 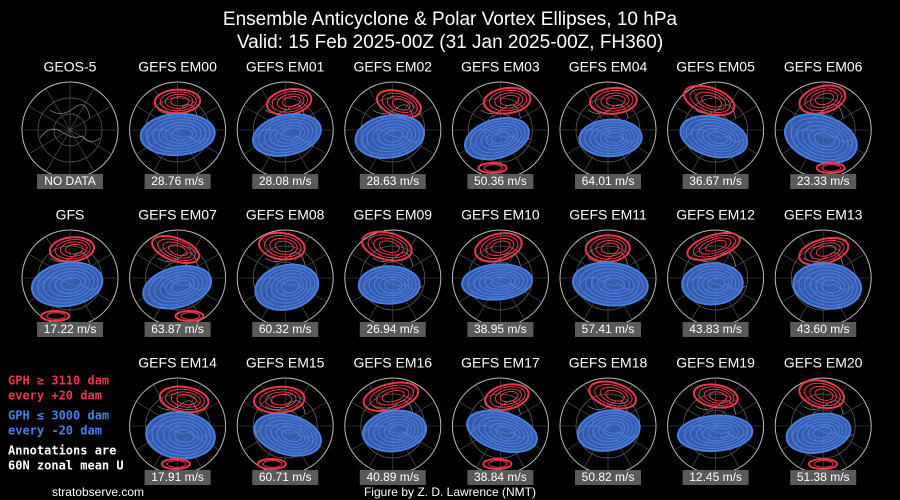 What do you see at coordinates (715, 329) in the screenshot?
I see `annotation: 43.83 m/s` at bounding box center [715, 329].